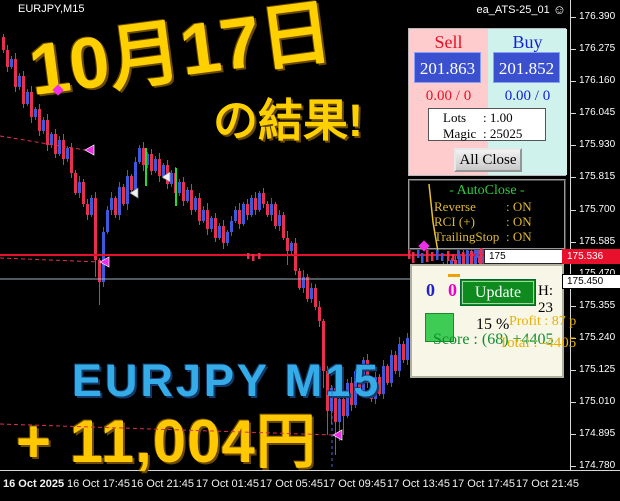 The image size is (620, 501). What do you see at coordinates (597, 337) in the screenshot?
I see `price-axis-label: 175.240` at bounding box center [597, 337].